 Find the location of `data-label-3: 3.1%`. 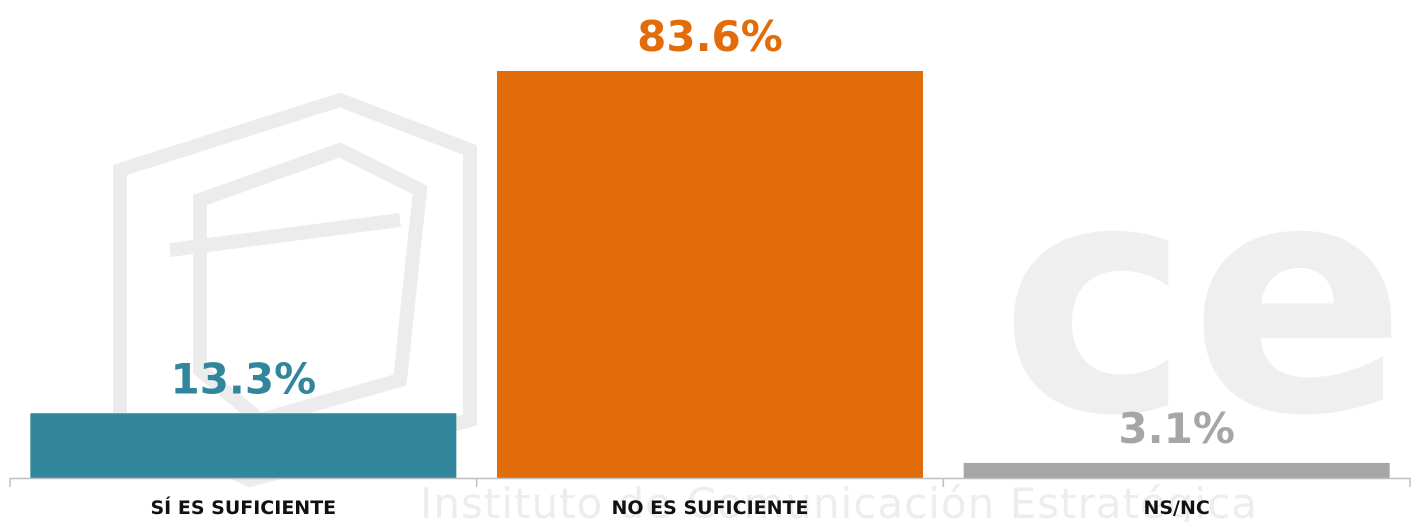

data-label-3: 3.1% is located at coordinates (1176, 428).